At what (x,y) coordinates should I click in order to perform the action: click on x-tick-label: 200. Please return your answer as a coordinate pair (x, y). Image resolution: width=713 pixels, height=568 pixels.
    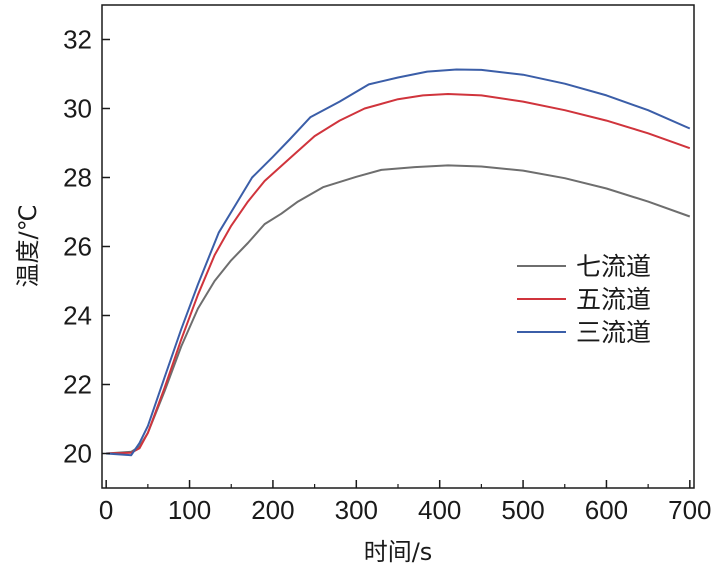
    Looking at the image, I should click on (272, 510).